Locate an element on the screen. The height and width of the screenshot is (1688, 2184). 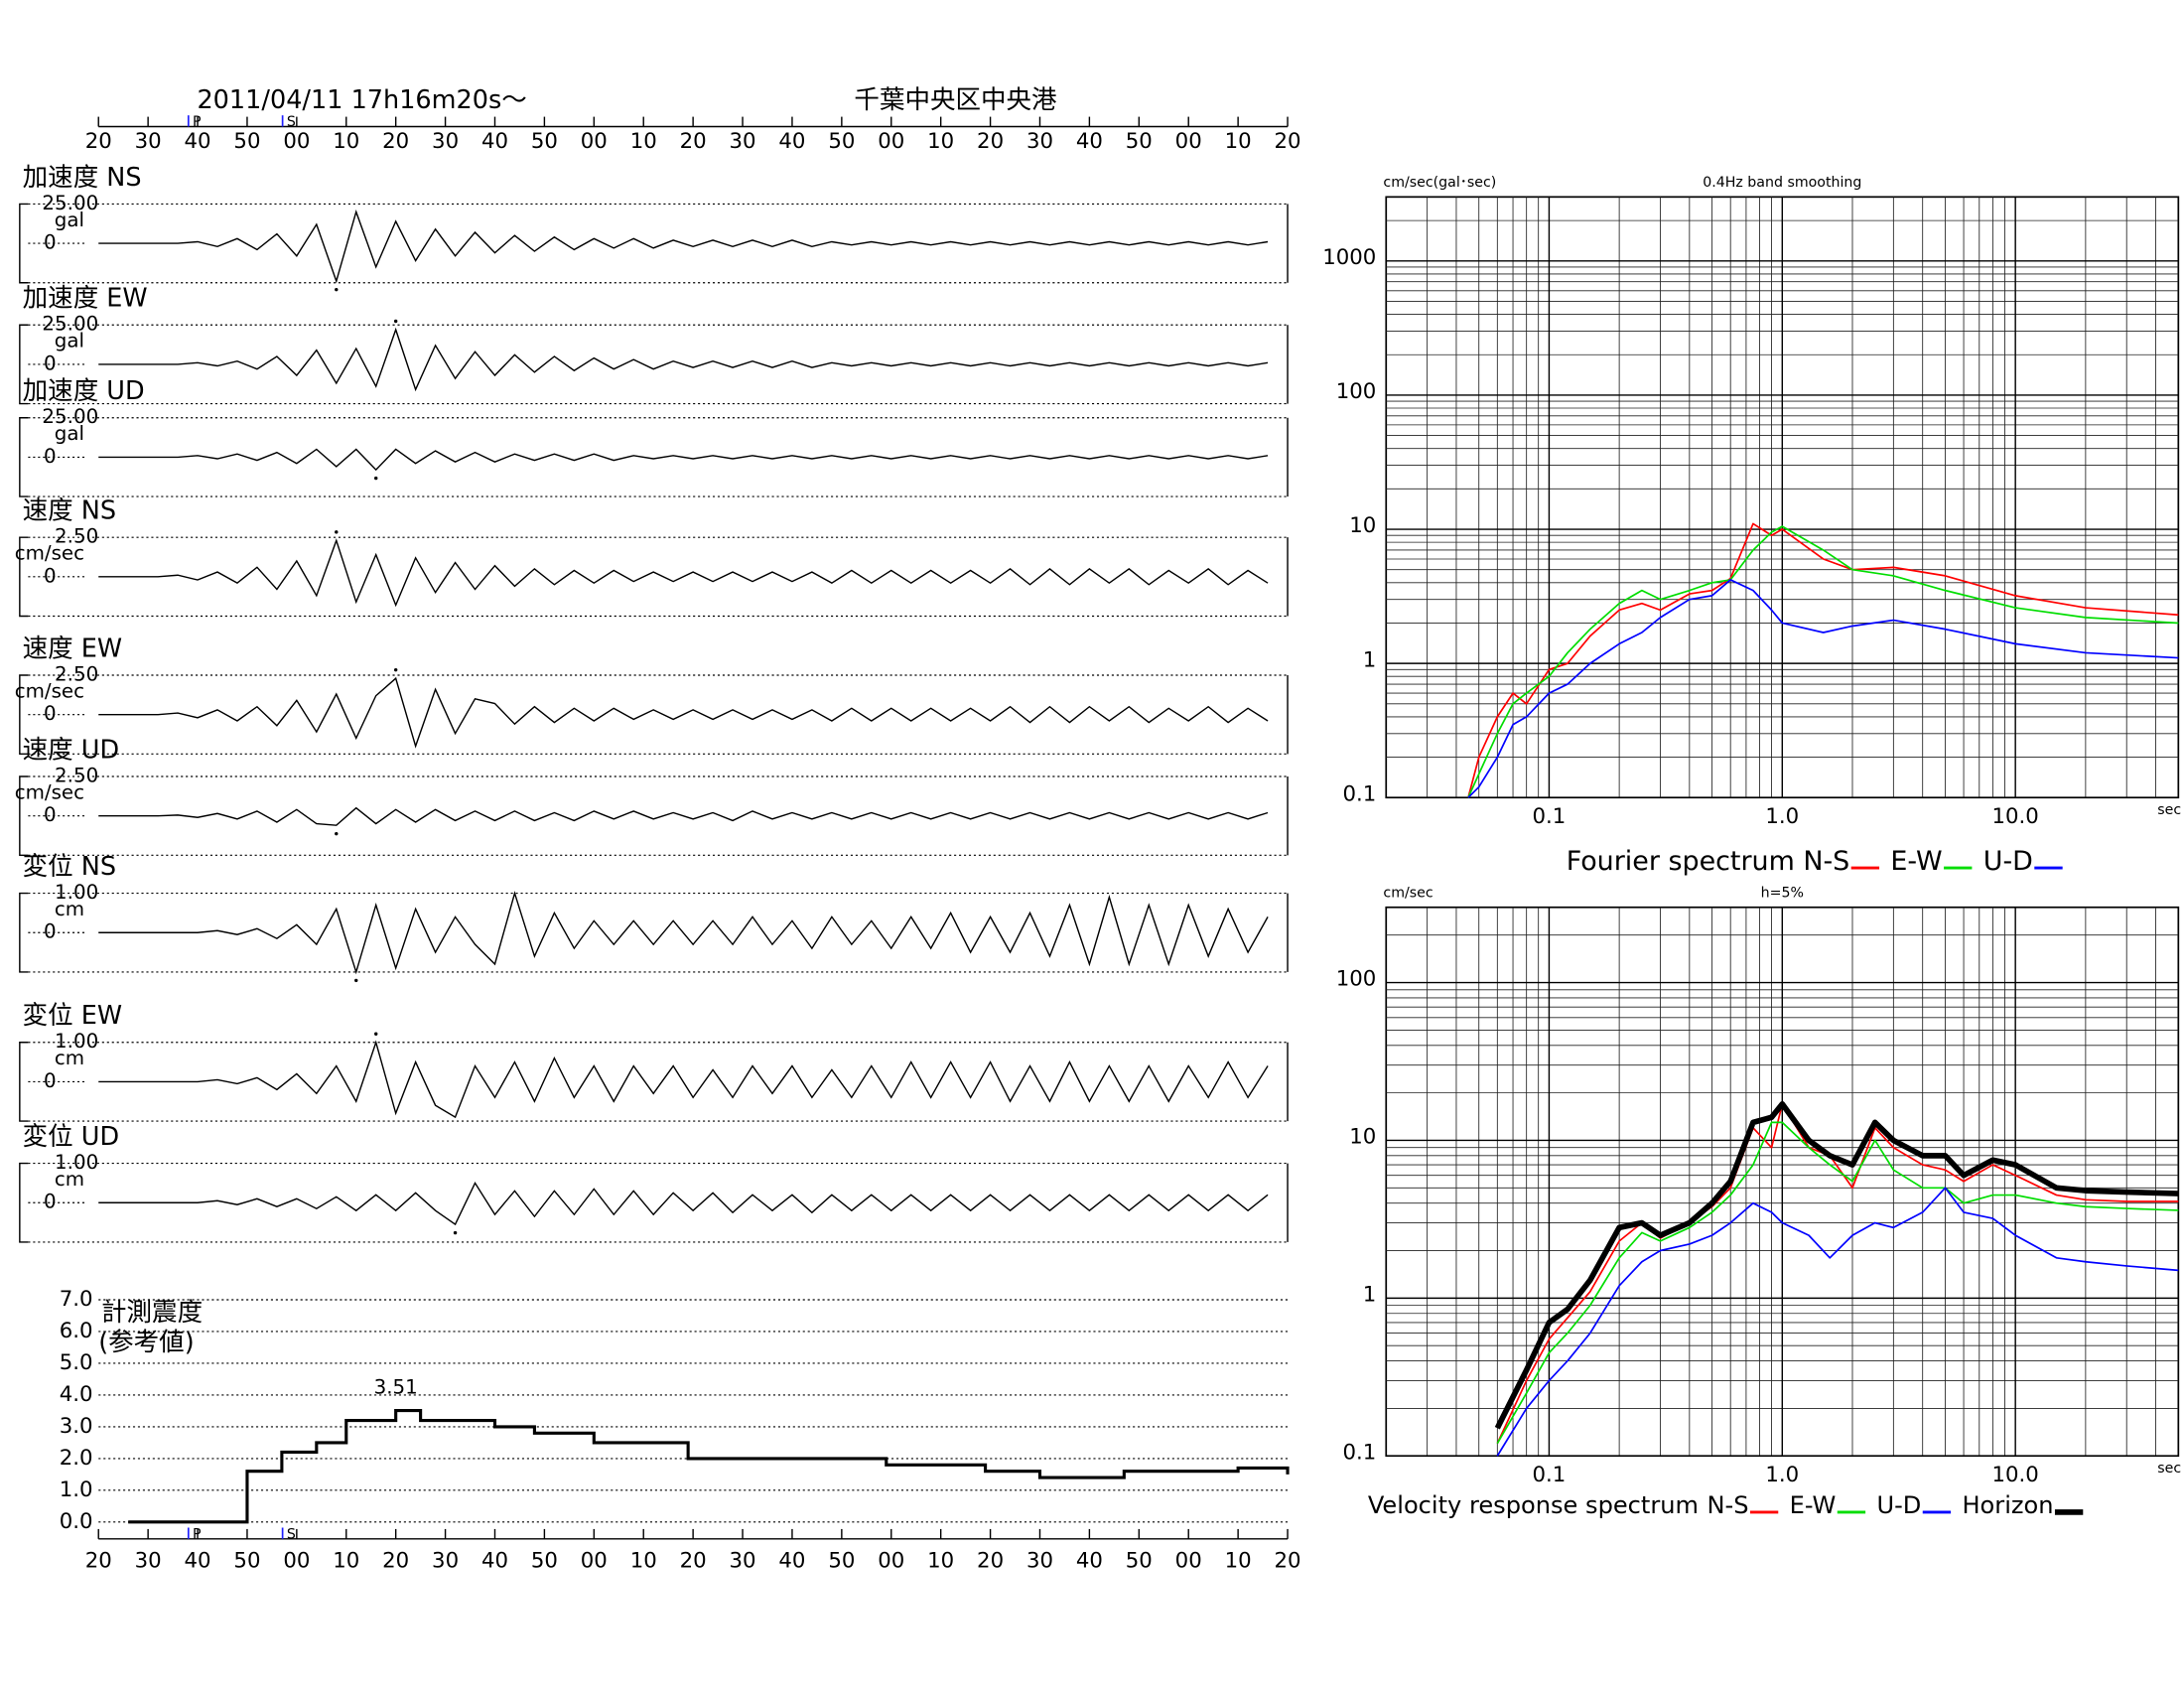
panel-title: 加速度 NS is located at coordinates (82, 178).